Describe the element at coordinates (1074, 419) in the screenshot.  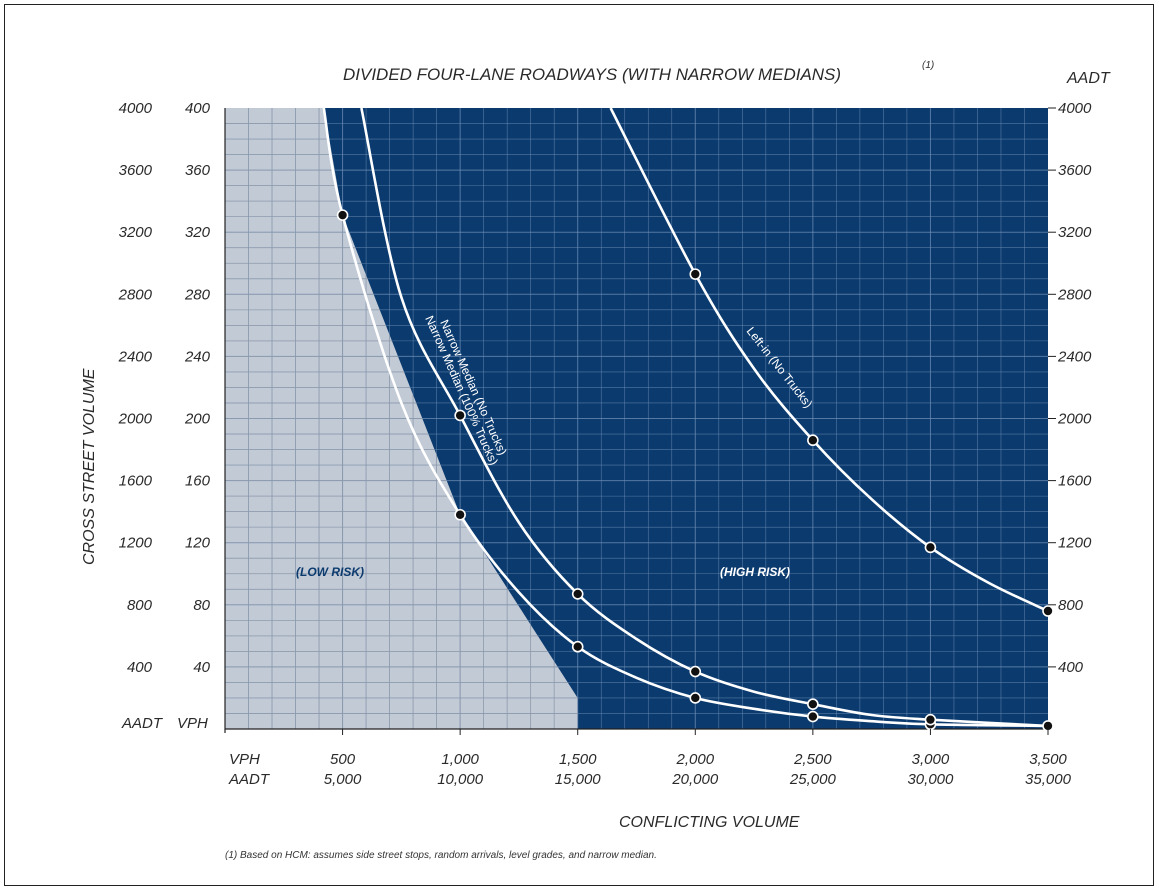
I see `y-tick-label-right-aadt: 2000` at that location.